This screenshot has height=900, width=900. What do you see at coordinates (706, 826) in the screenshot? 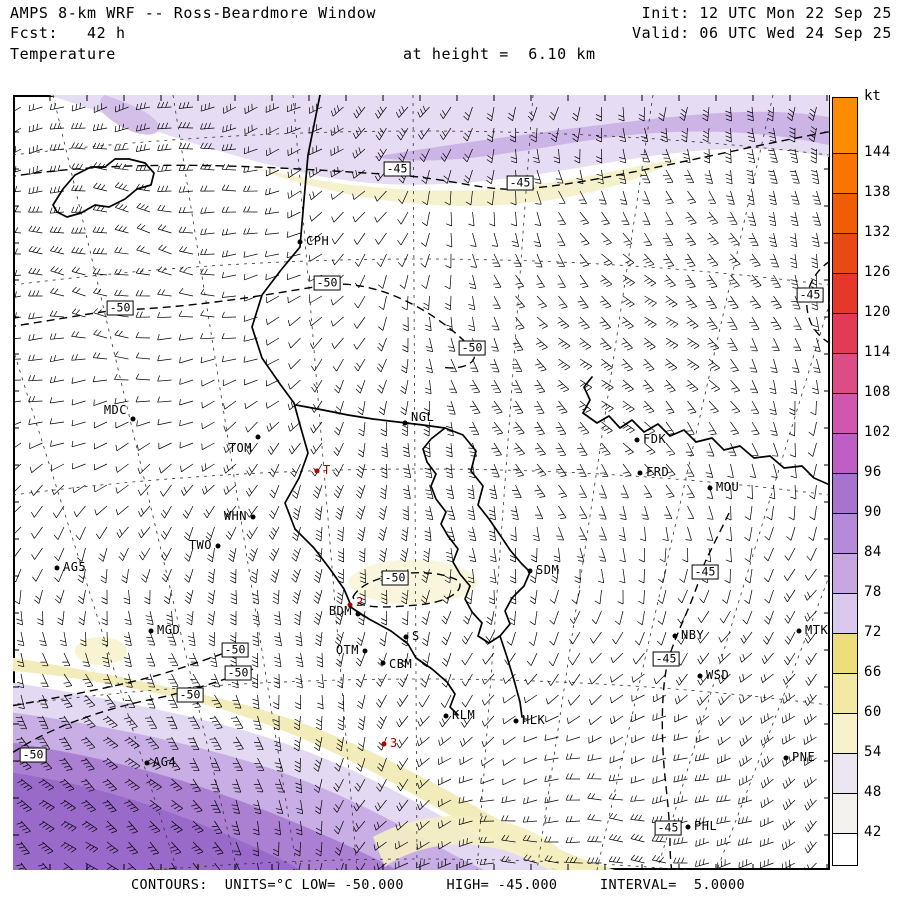
I see `station-label-PHL: PHL` at bounding box center [706, 826].